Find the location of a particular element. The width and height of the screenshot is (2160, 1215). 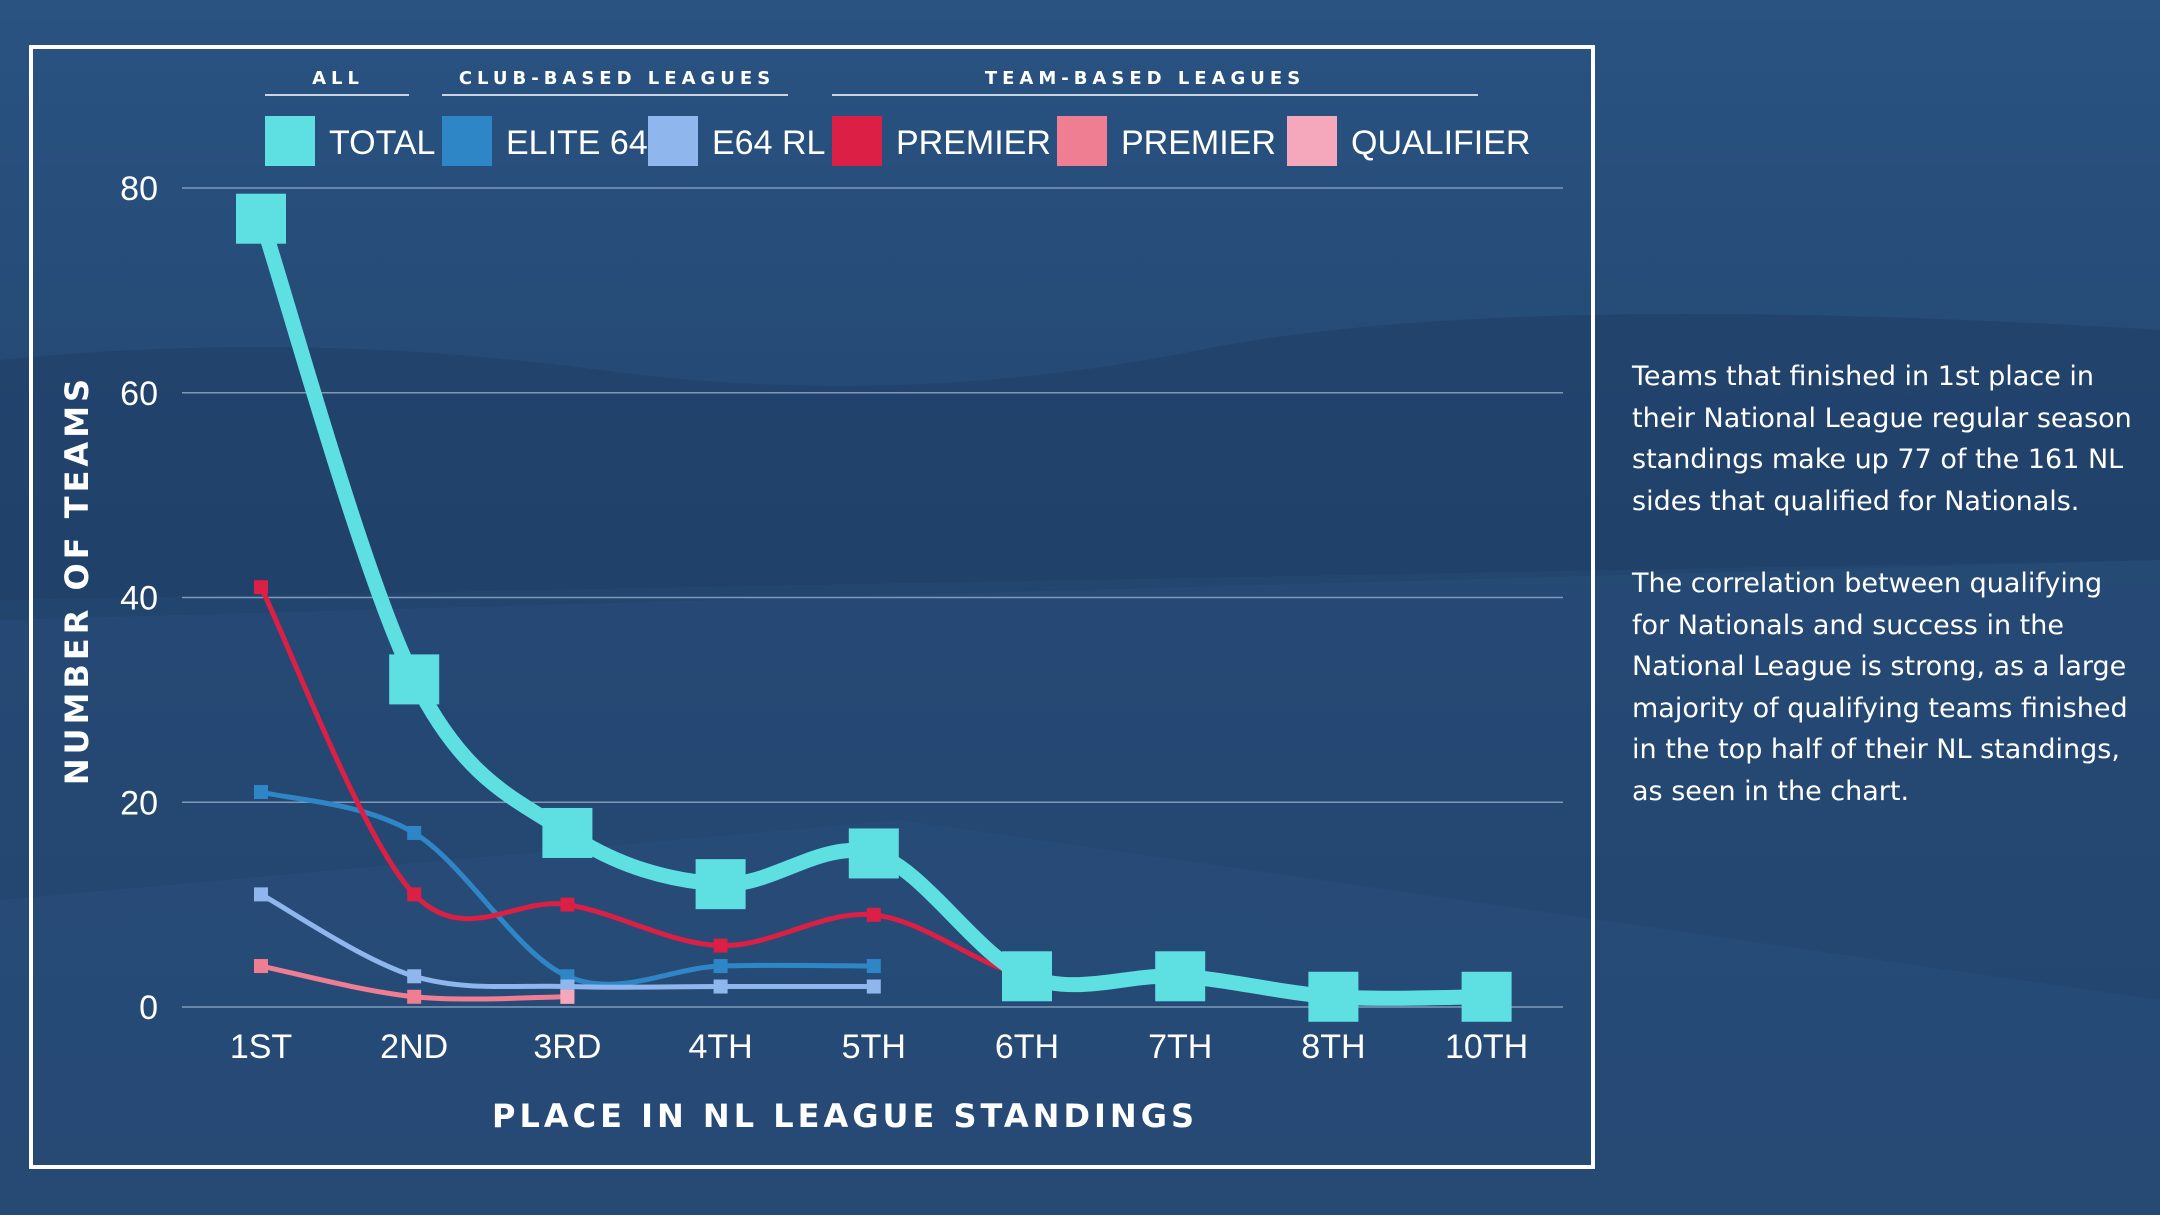

legend-label: PREMIER 1 is located at coordinates (987, 143).